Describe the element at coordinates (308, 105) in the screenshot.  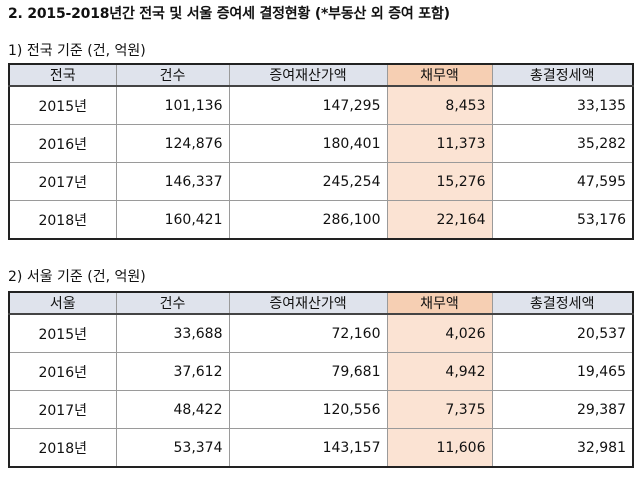
I see `gift-value-cell: 147,295` at that location.